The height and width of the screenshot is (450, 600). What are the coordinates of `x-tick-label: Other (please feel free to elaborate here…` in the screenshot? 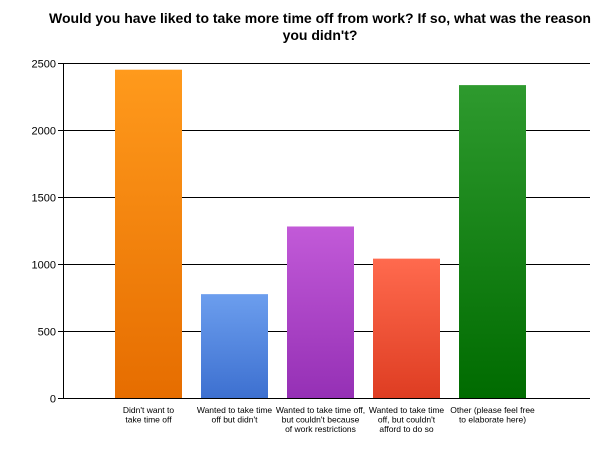 It's located at (492, 415).